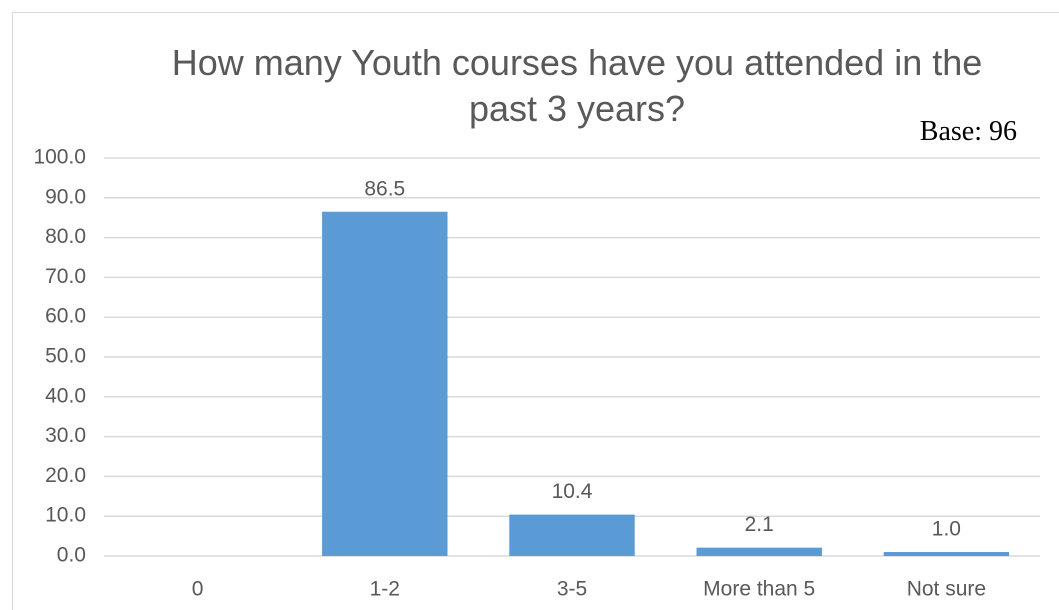  What do you see at coordinates (65, 475) in the screenshot?
I see `y-tick-label: 20.0` at bounding box center [65, 475].